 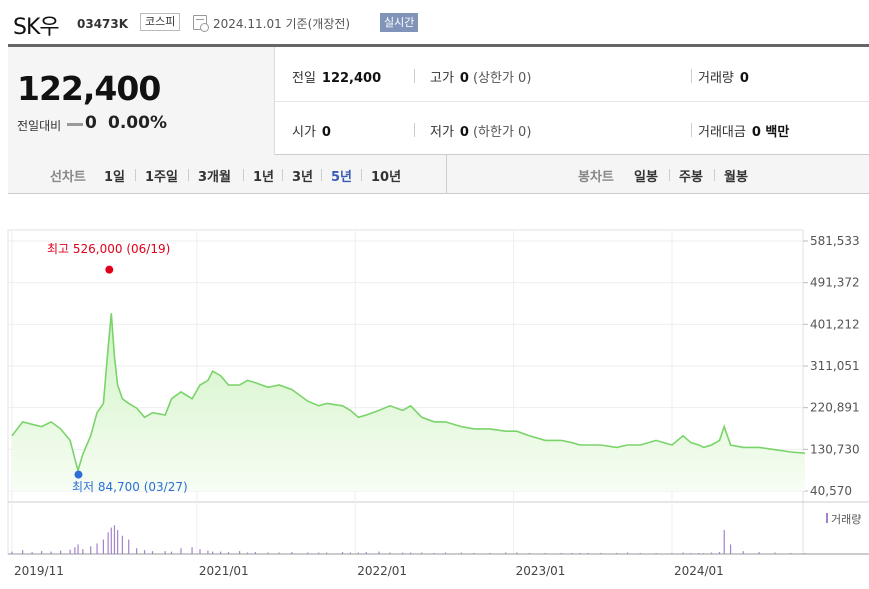 What do you see at coordinates (596, 177) in the screenshot?
I see `candle-chart-label: 봉차트` at bounding box center [596, 177].